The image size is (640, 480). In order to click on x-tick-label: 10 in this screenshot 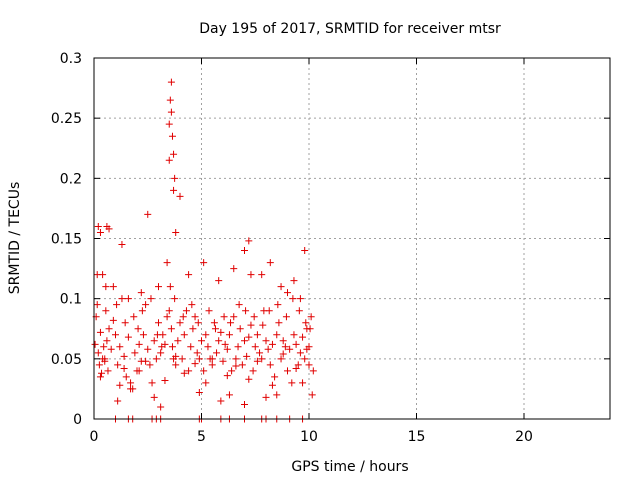, I will do `click(309, 437)`.